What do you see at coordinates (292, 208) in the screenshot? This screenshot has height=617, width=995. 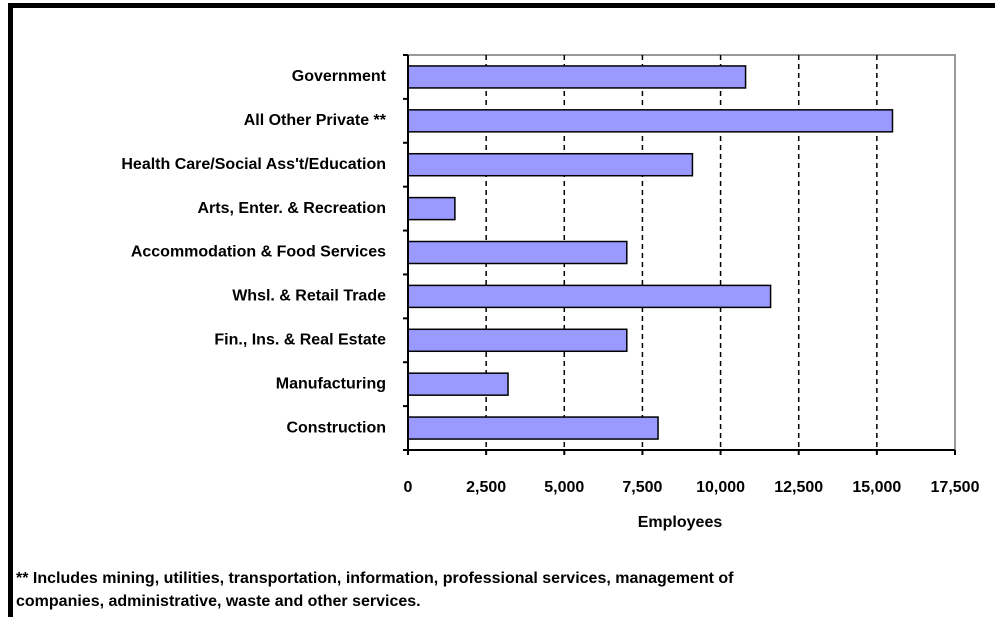 I see `y-tick-label: Arts, Enter. & Recreation` at bounding box center [292, 208].